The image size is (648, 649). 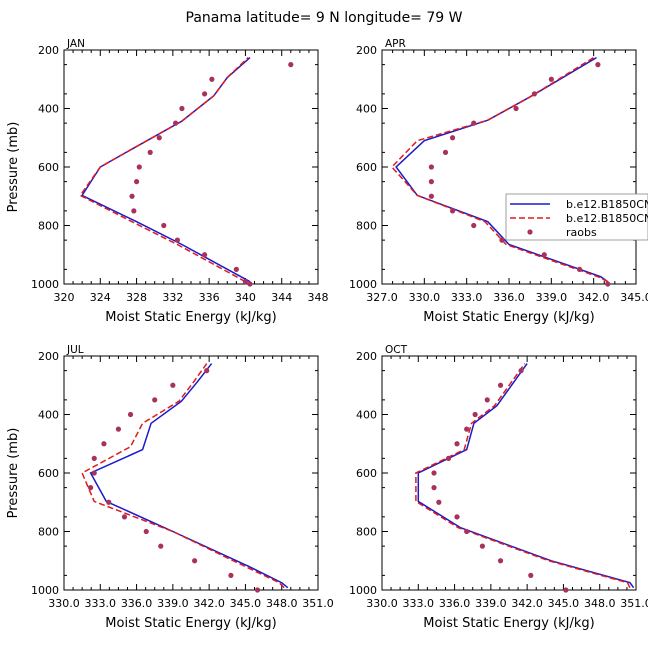 What do you see at coordinates (281, 297) in the screenshot?
I see `x-tick-label: 344` at bounding box center [281, 297].